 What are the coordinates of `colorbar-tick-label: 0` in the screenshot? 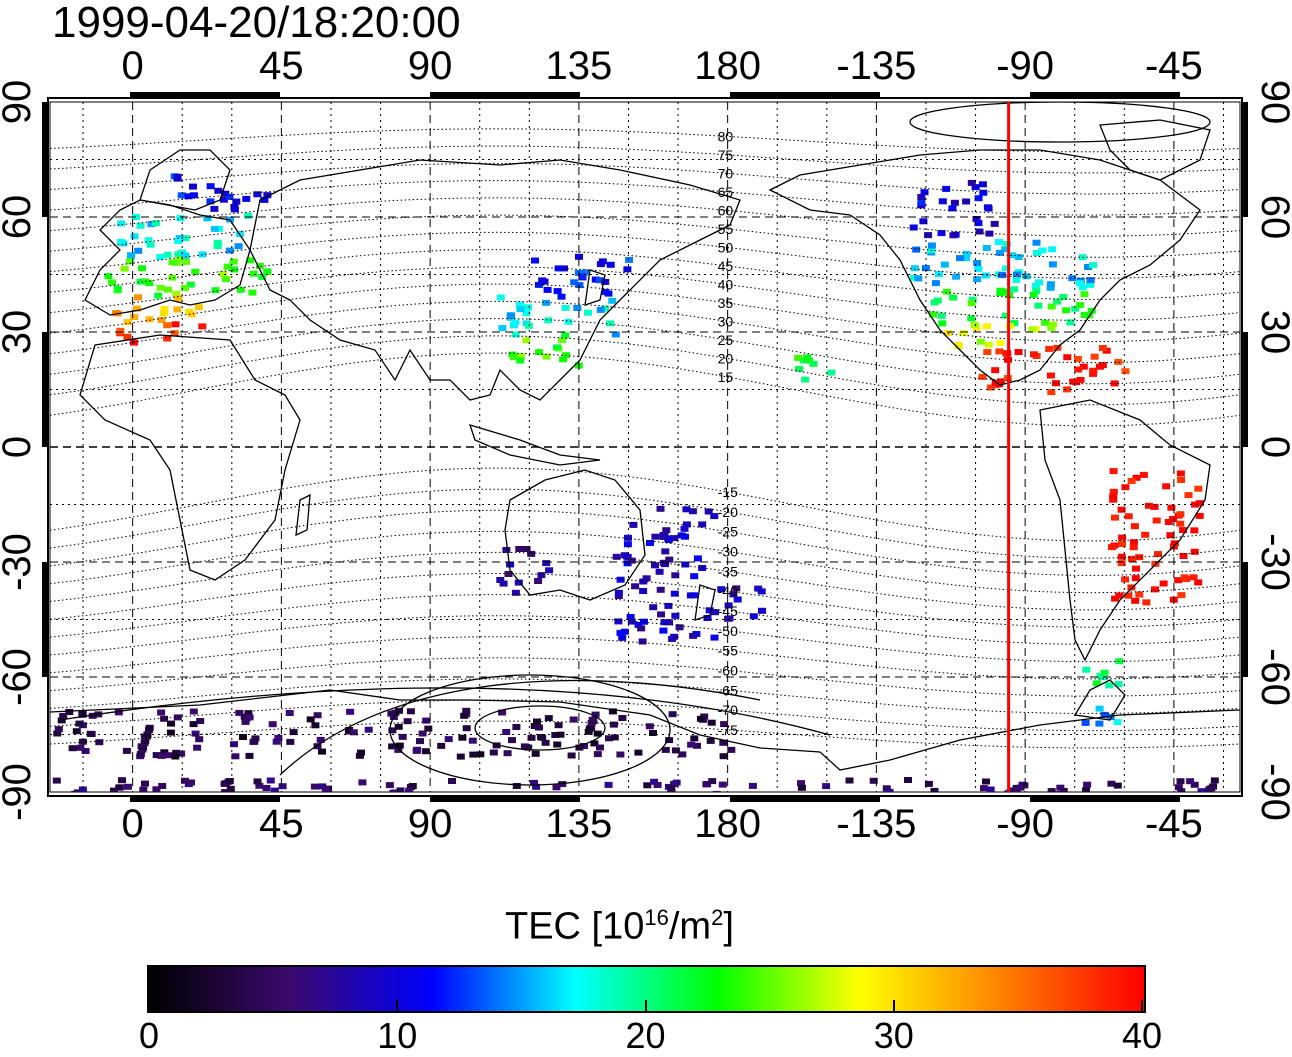 It's located at (149, 1035).